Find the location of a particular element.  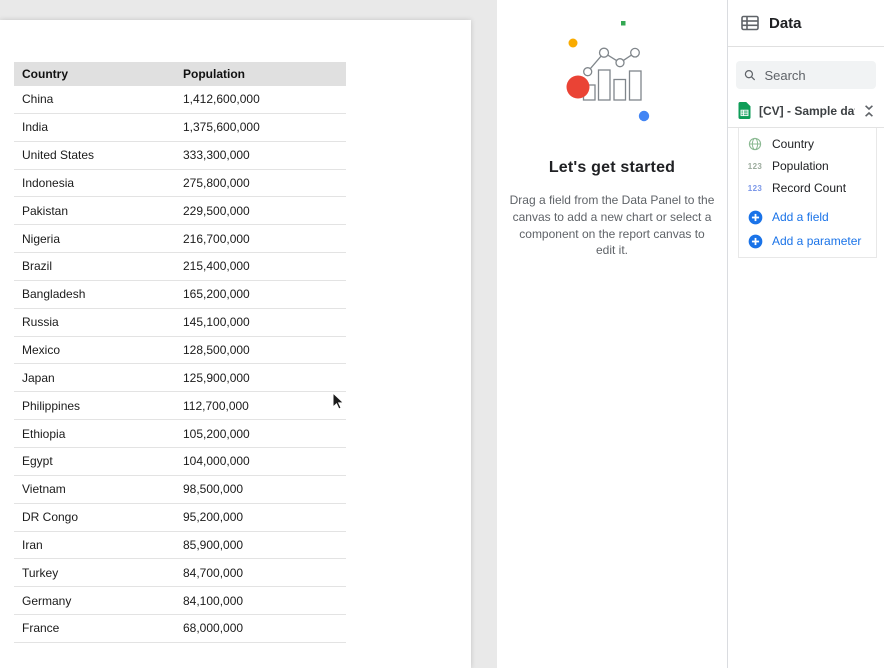

chart-illustration is located at coordinates (608, 71).